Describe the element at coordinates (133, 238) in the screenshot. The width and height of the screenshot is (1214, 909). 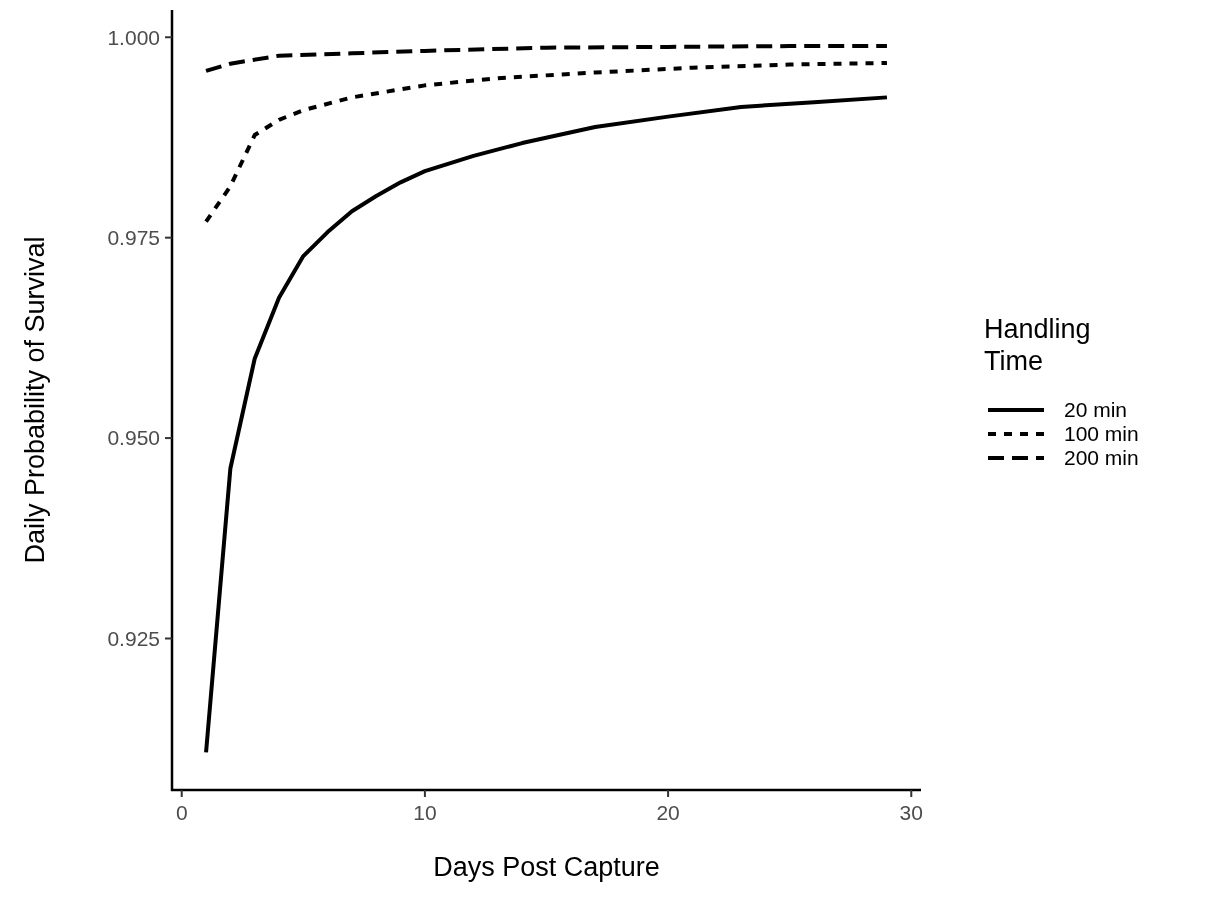
I see `y-tick-label: 0.975` at that location.